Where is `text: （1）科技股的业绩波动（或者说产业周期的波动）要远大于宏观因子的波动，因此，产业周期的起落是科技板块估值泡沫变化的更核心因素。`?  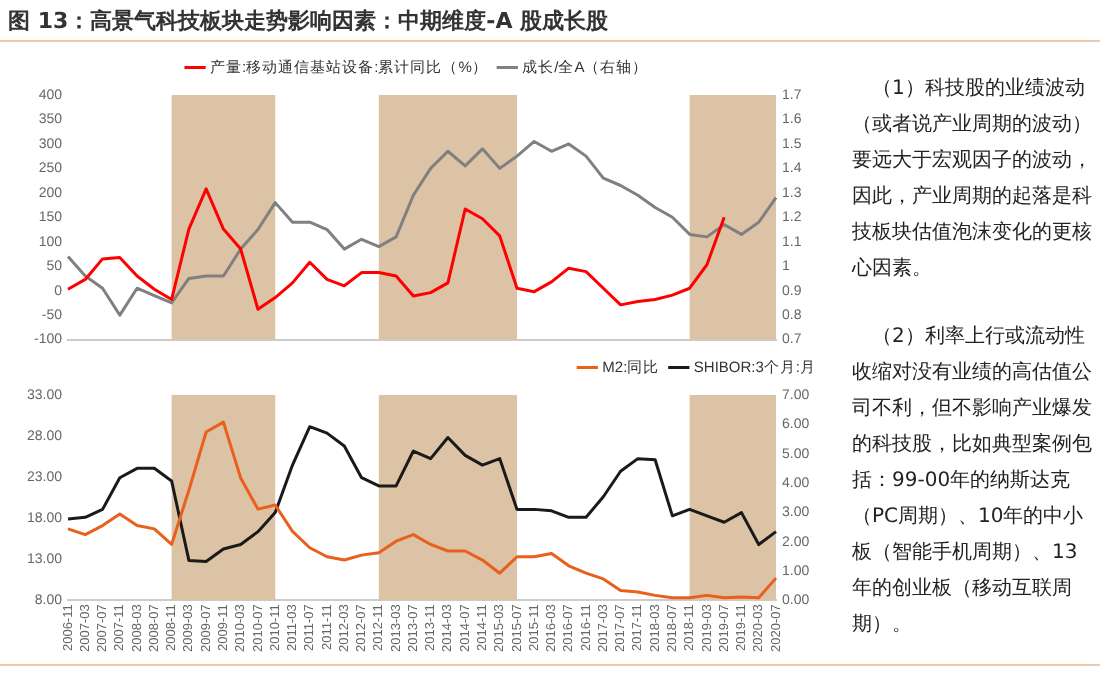 text: （1）科技股的业绩波动（或者说产业周期的波动）要远大于宏观因子的波动，因此，产业周期的起落是科技板块估值泡沫变化的更核心因素。 is located at coordinates (972, 179).